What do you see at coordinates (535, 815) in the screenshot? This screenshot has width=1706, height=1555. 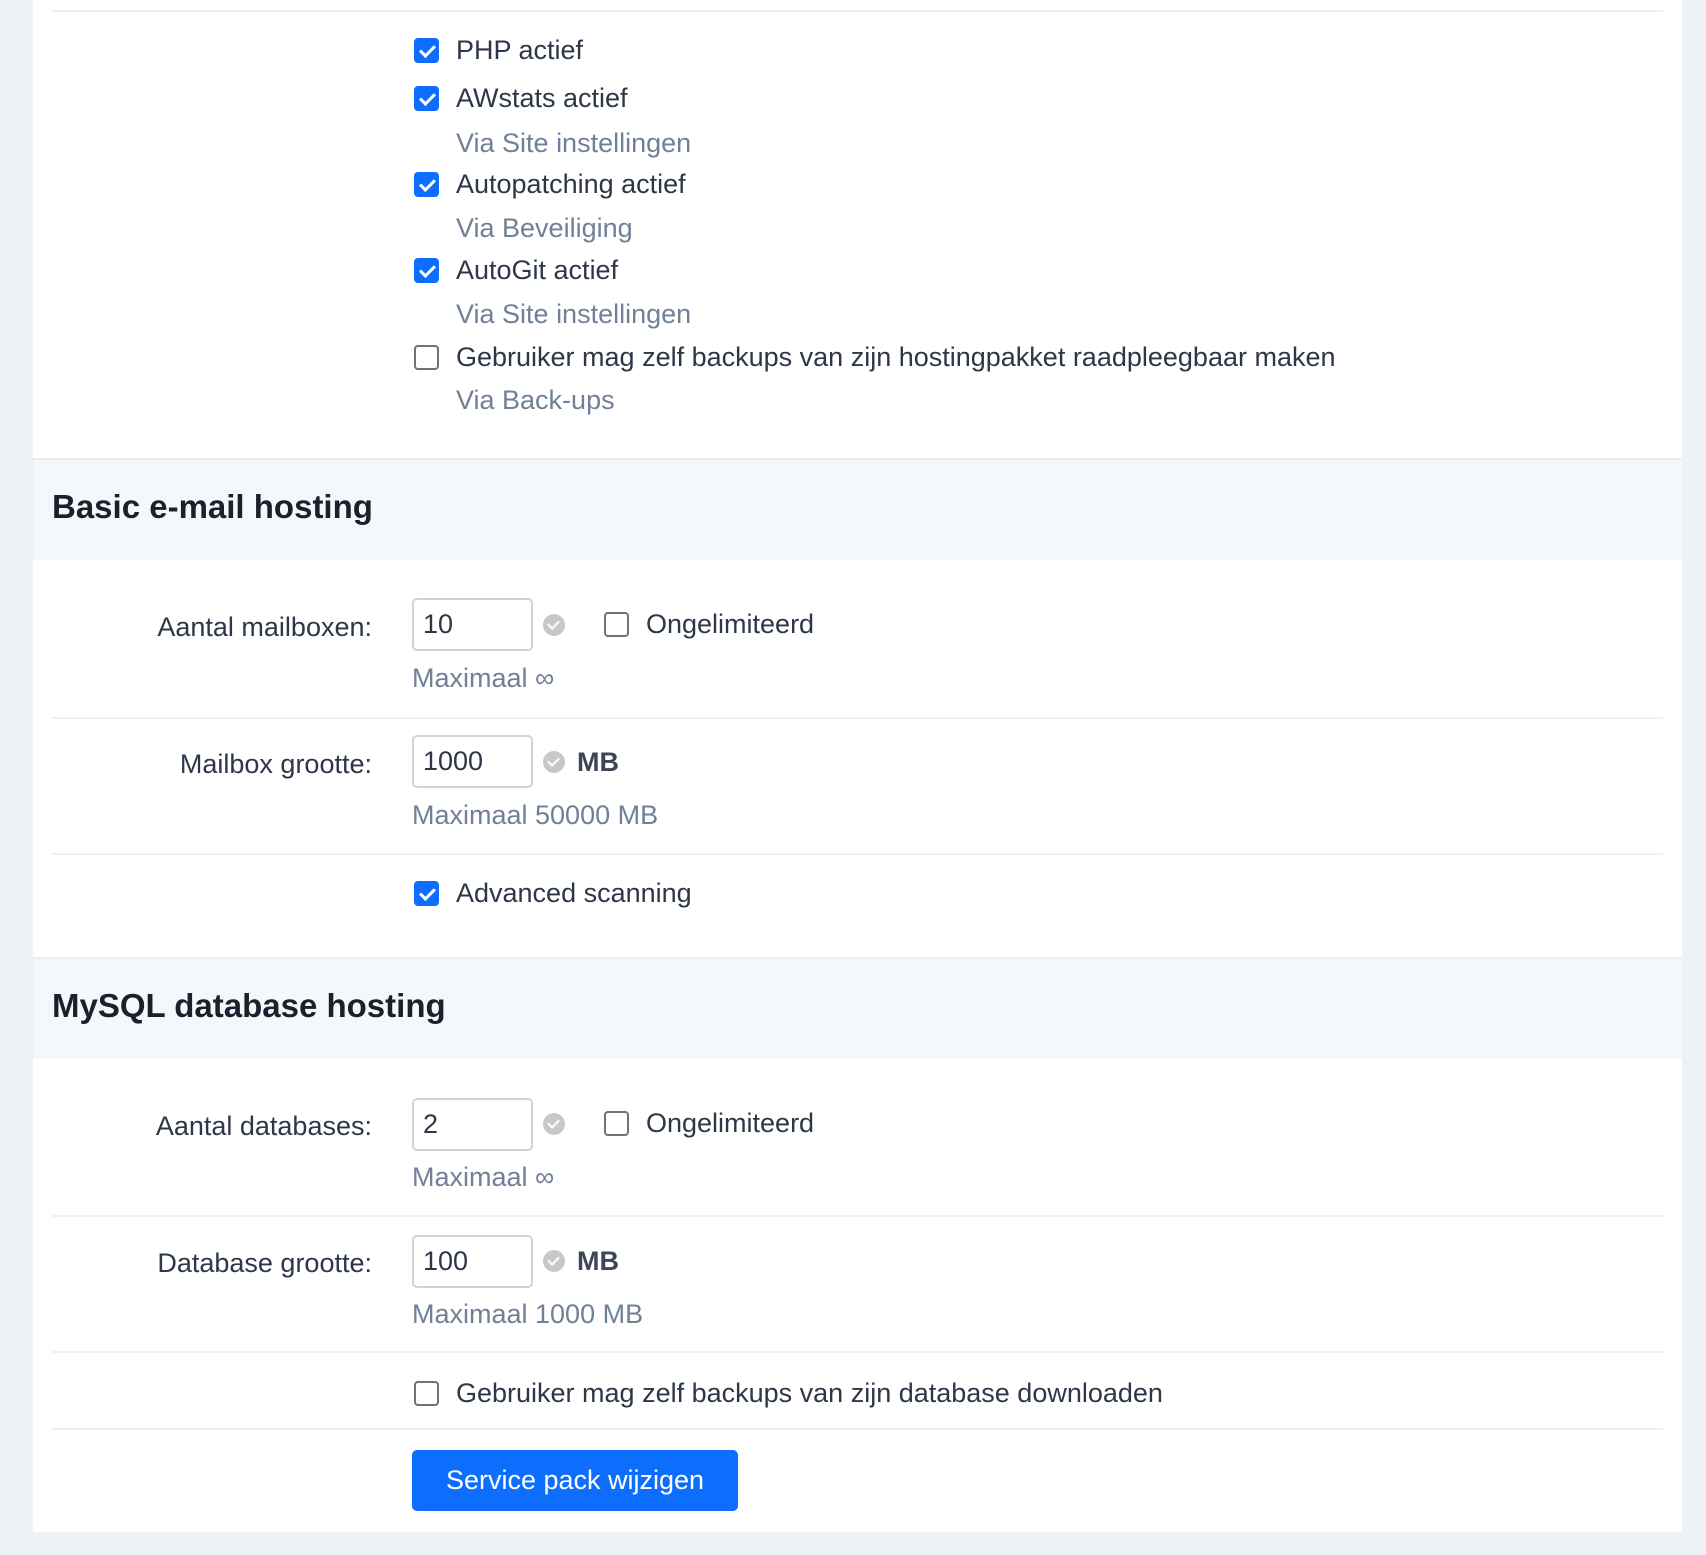 I see `mailbox-size-max: Maximaal 50000 MB` at bounding box center [535, 815].